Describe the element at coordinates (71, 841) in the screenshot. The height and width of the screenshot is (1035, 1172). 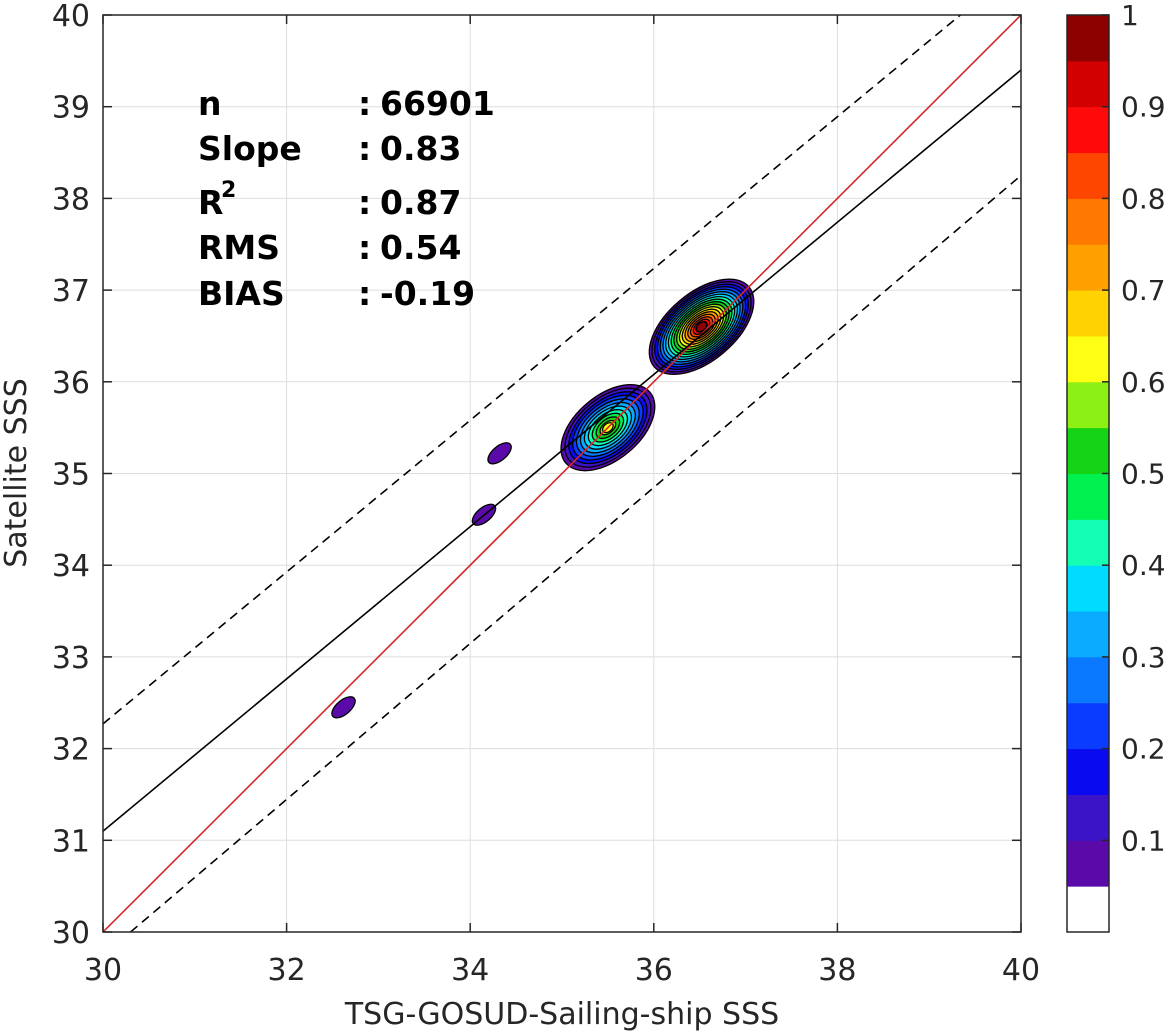
I see `y-tick-label: 31` at that location.